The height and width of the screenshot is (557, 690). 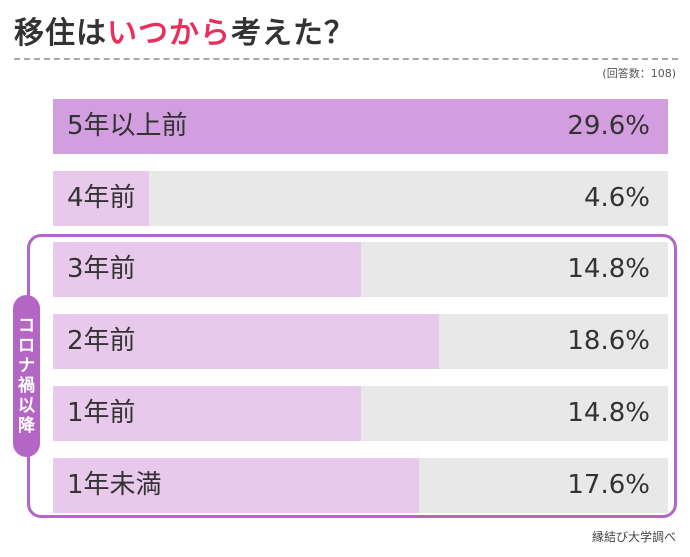 What do you see at coordinates (608, 341) in the screenshot?
I see `value-label: 18.6%` at bounding box center [608, 341].